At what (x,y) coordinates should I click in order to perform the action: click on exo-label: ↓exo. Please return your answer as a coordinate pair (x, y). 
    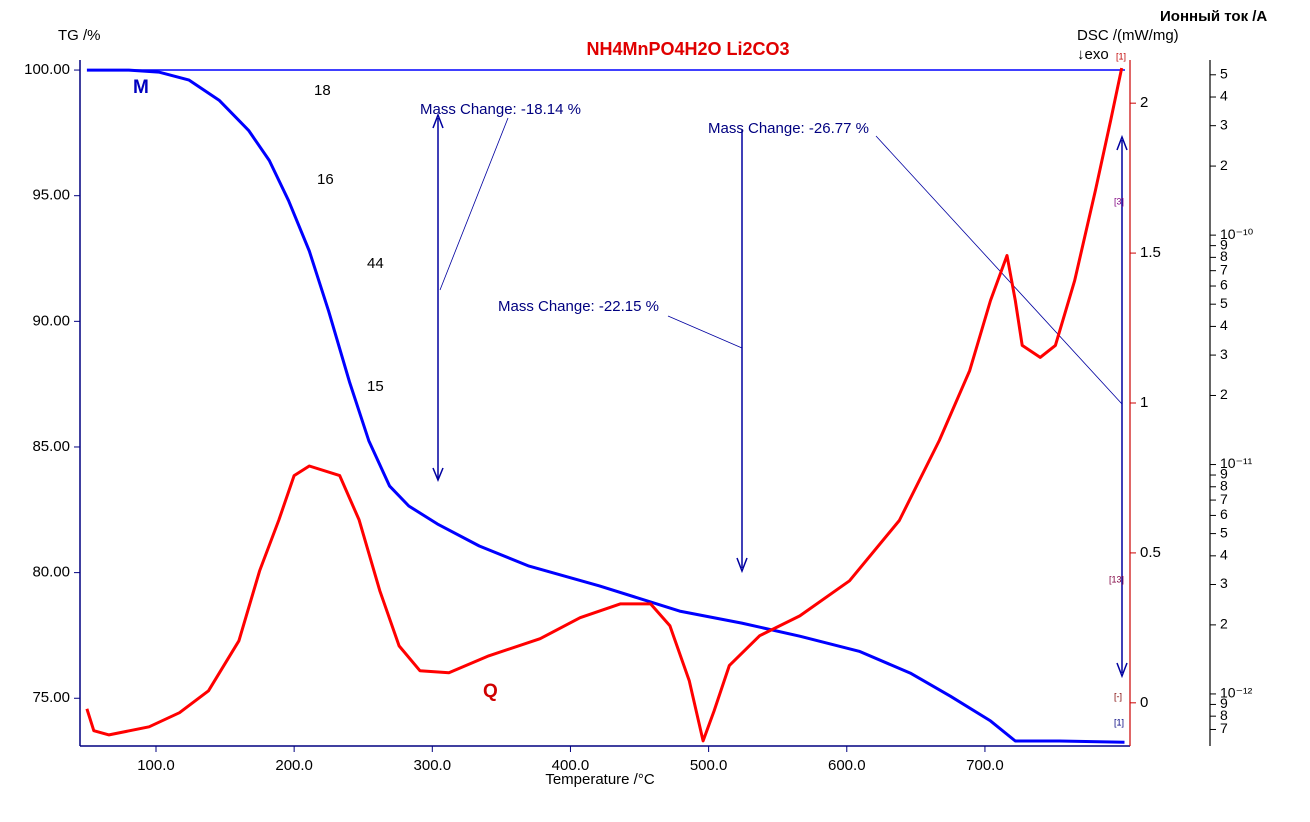
    Looking at the image, I should click on (1093, 54).